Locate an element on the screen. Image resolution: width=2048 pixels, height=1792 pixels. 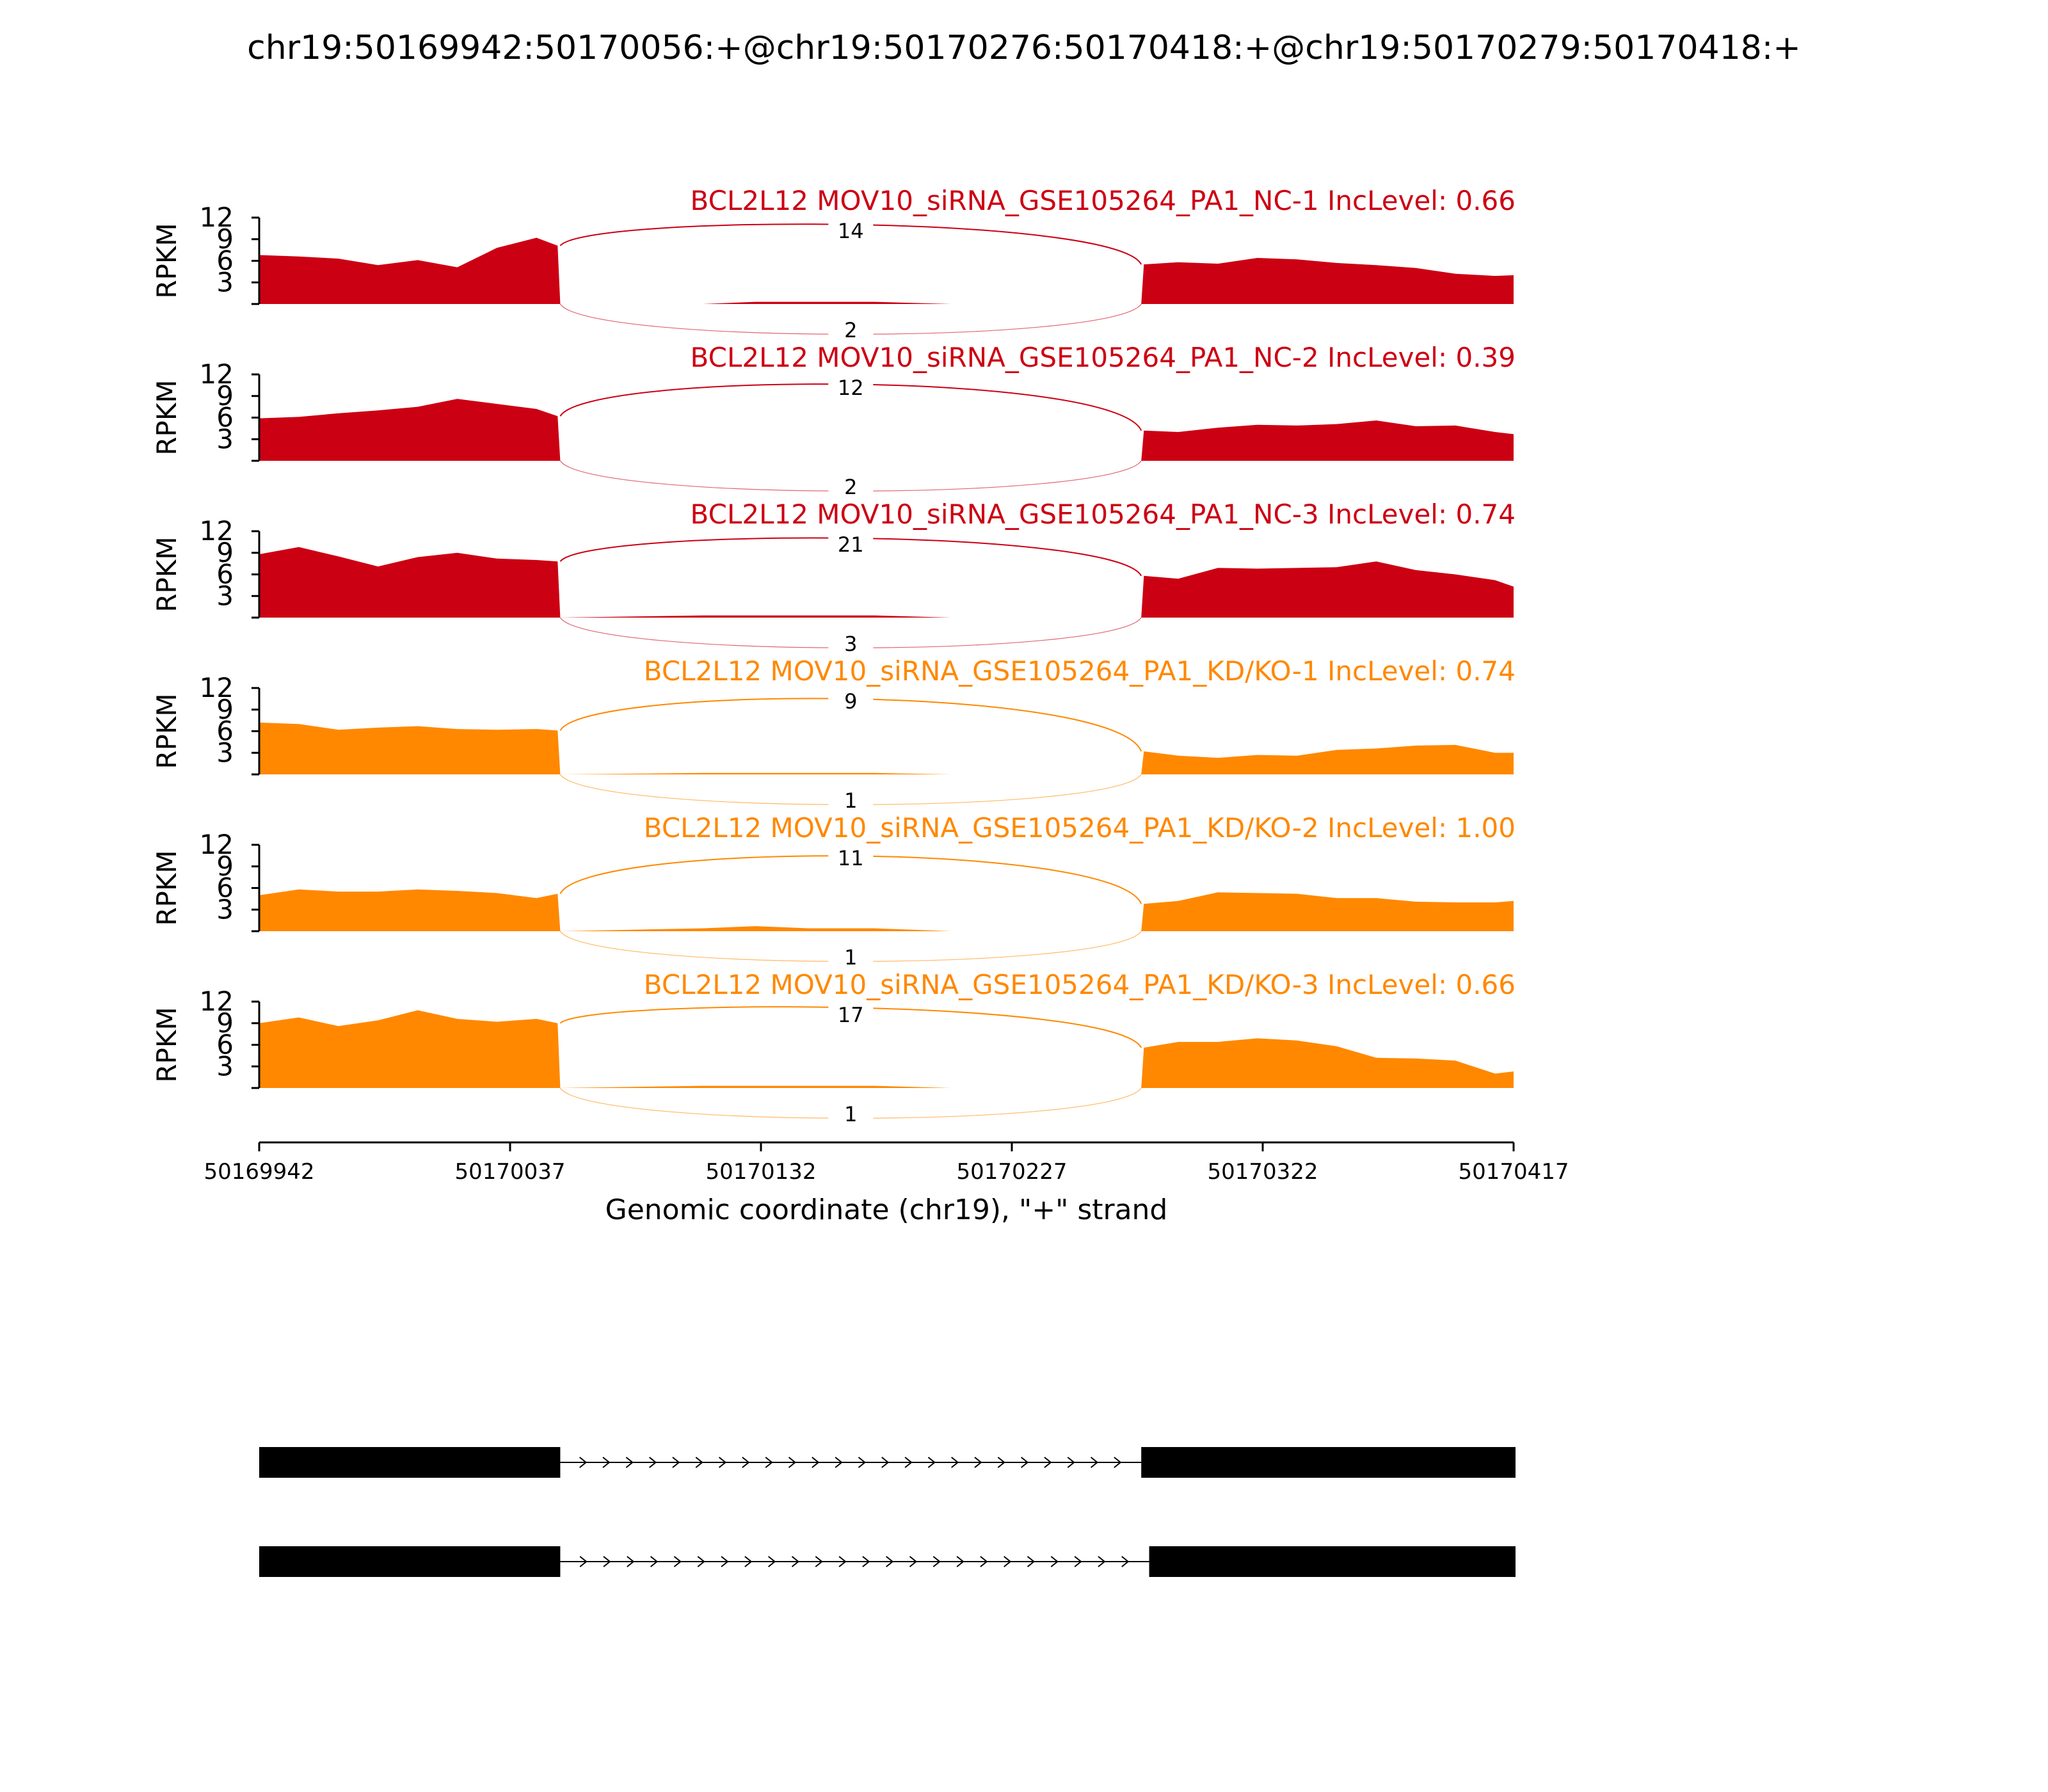
junction-count: 12 is located at coordinates (851, 388).